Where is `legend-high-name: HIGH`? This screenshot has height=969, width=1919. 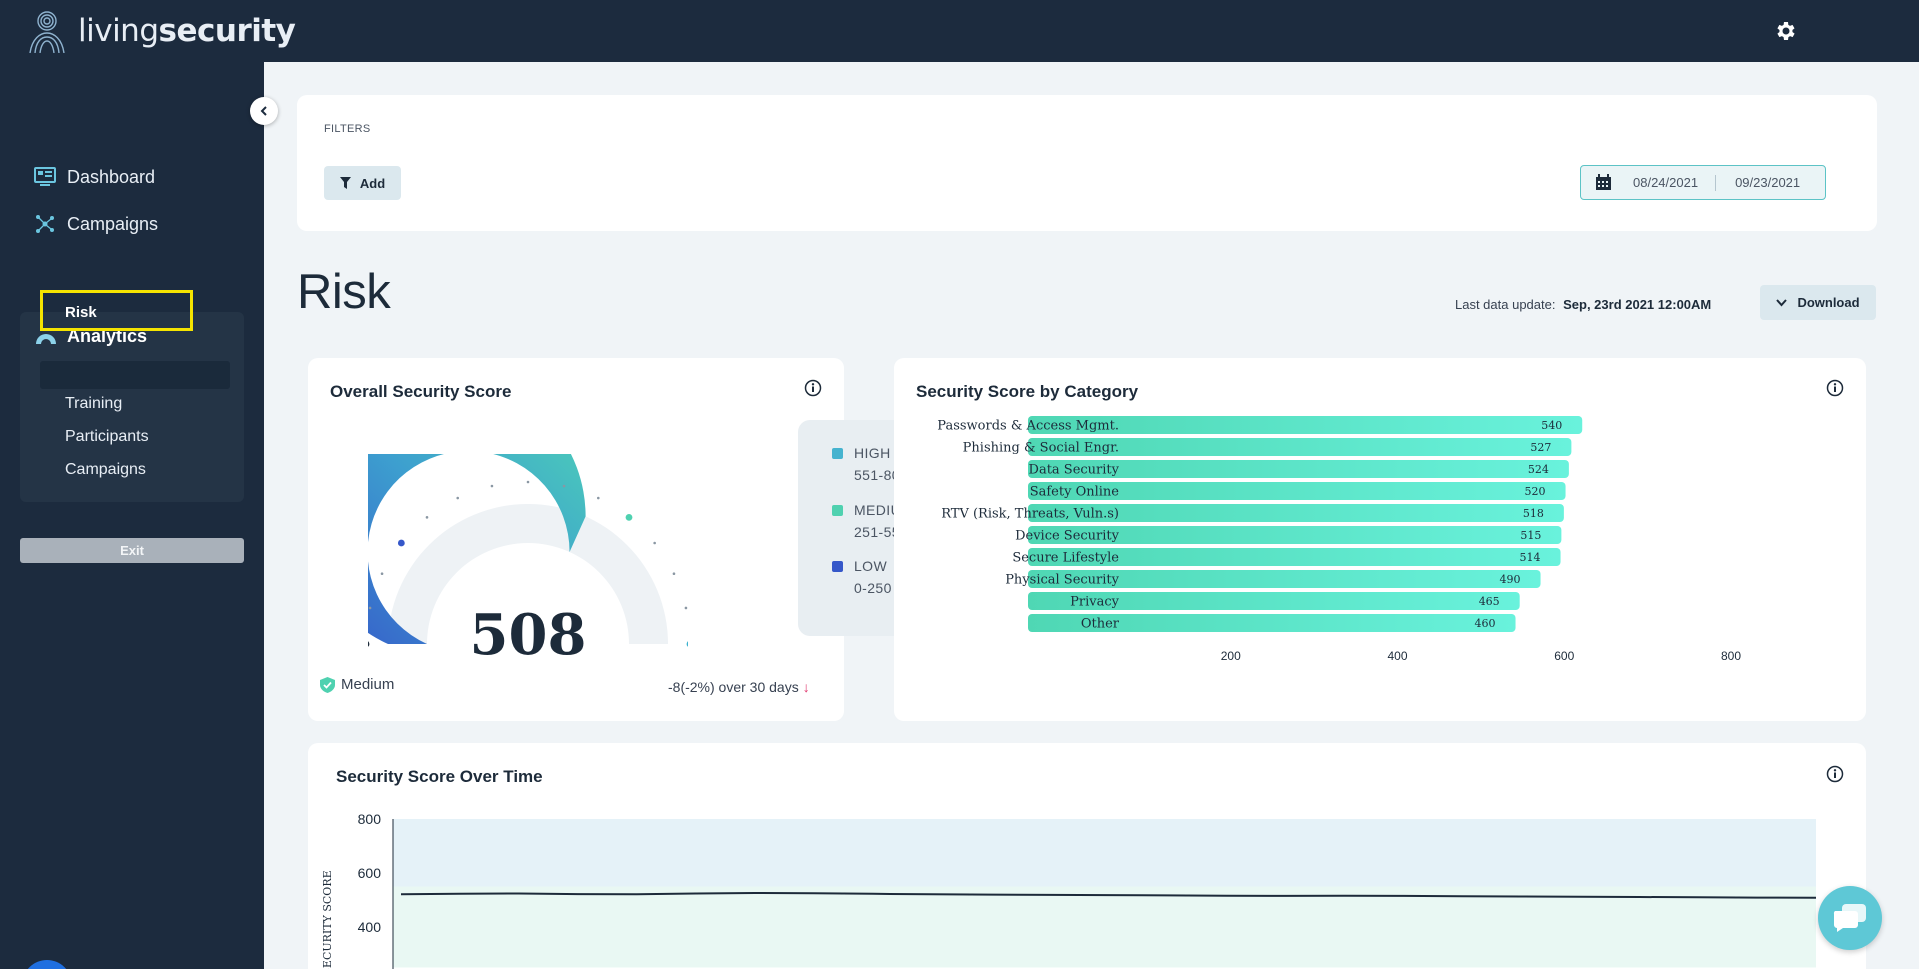
legend-high-name: HIGH is located at coordinates (872, 453).